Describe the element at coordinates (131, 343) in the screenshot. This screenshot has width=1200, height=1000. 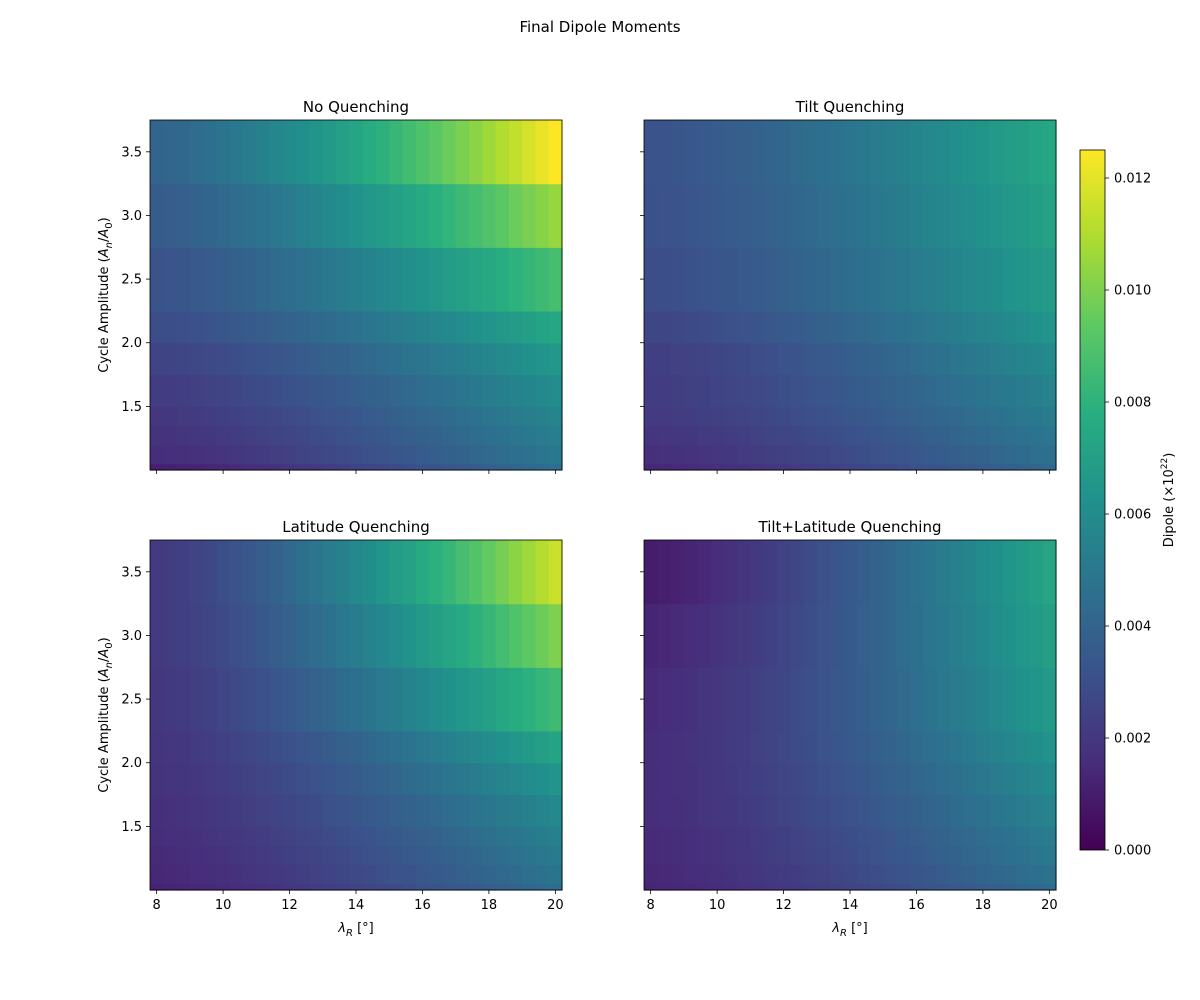
I see `y-tick-label: 2.0` at that location.